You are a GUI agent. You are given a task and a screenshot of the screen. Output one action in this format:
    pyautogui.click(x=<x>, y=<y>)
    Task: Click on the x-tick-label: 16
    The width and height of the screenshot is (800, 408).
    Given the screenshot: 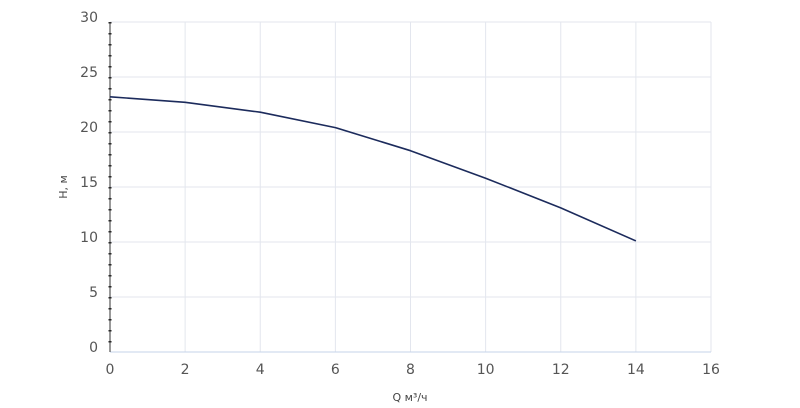 What is the action you would take?
    pyautogui.click(x=711, y=370)
    